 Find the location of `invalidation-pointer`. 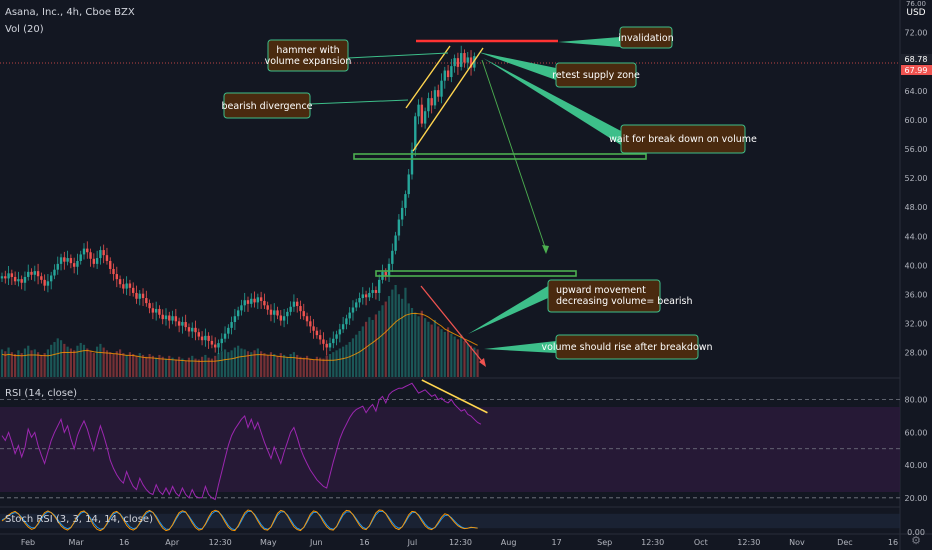

invalidation-pointer is located at coordinates (589, 42).